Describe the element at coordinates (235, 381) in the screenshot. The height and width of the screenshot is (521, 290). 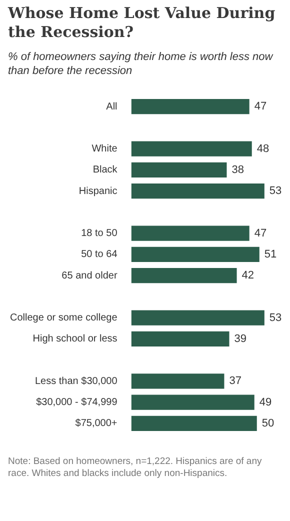
I see `data-label: 37` at that location.